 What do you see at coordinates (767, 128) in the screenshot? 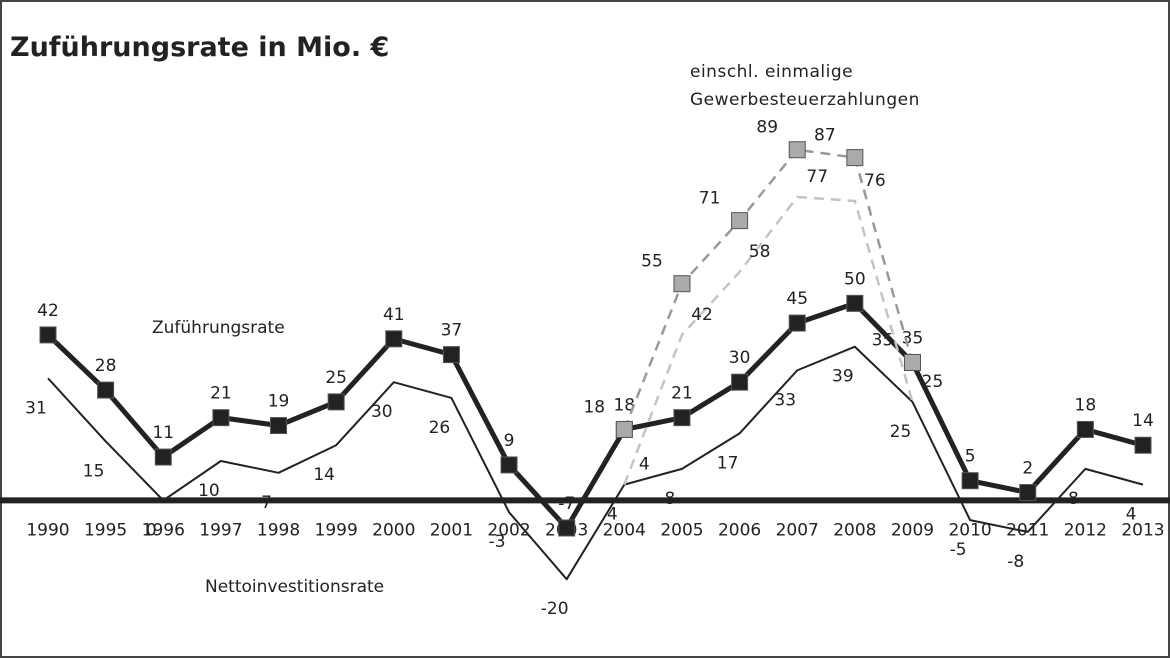
I see `data-label: 89` at bounding box center [767, 128].